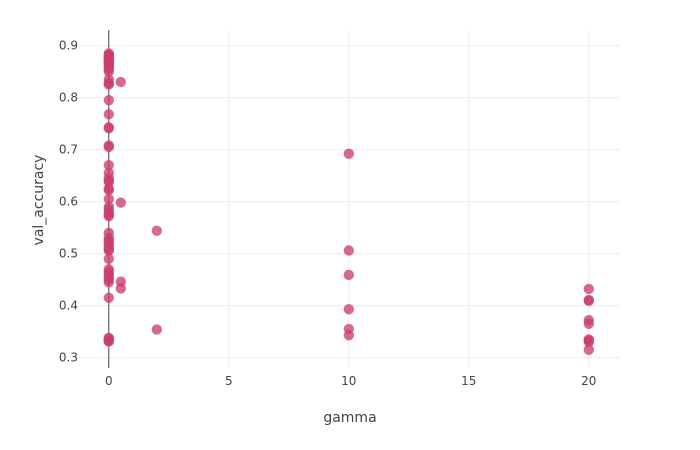 This screenshot has width=700, height=450. I want to click on x-axis-ticks: 0 5 10 15 20, so click(350, 381).